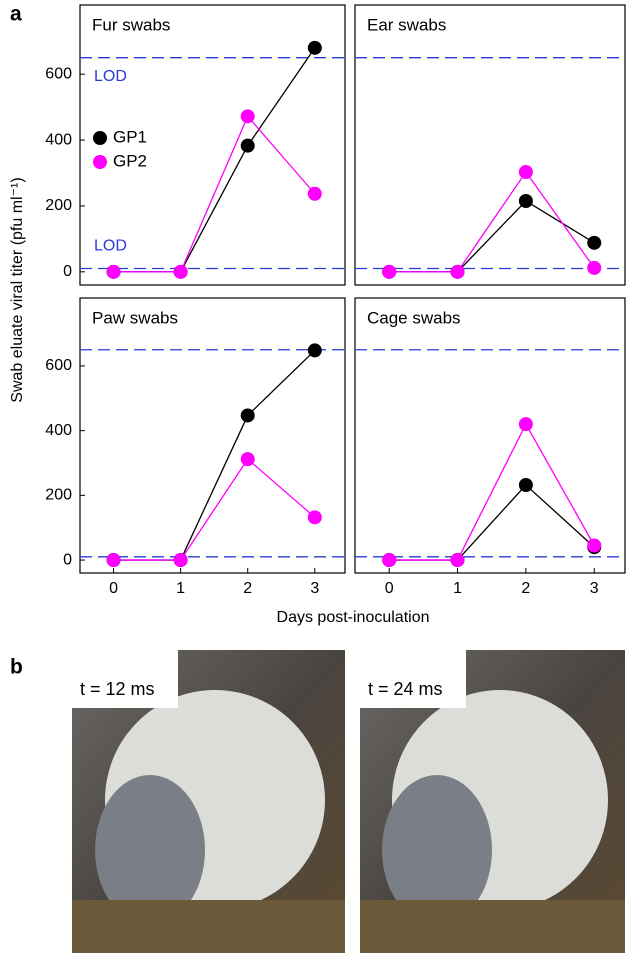 This screenshot has width=635, height=958. Describe the element at coordinates (16, 667) in the screenshot. I see `panel-label: b` at that location.